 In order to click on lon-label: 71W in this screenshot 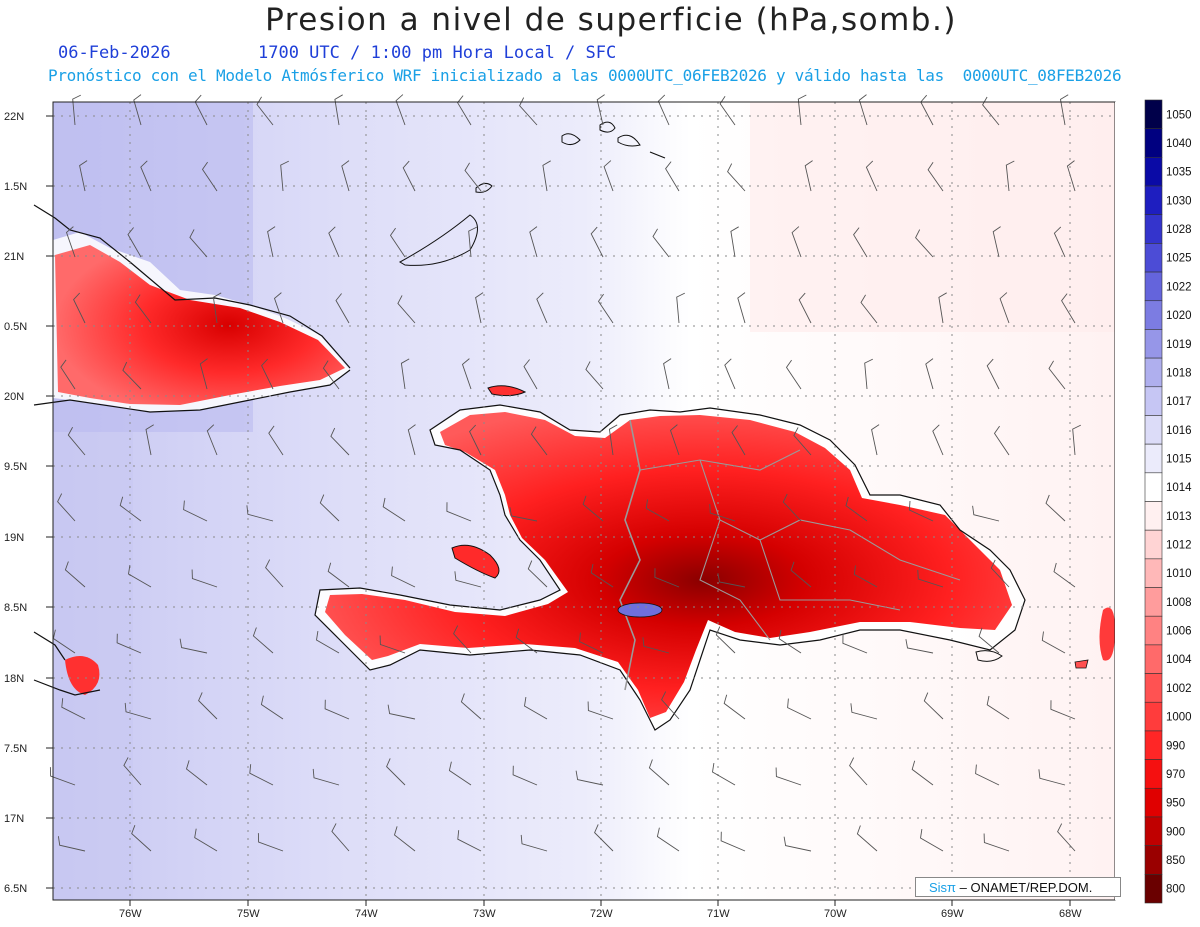, I will do `click(718, 914)`.